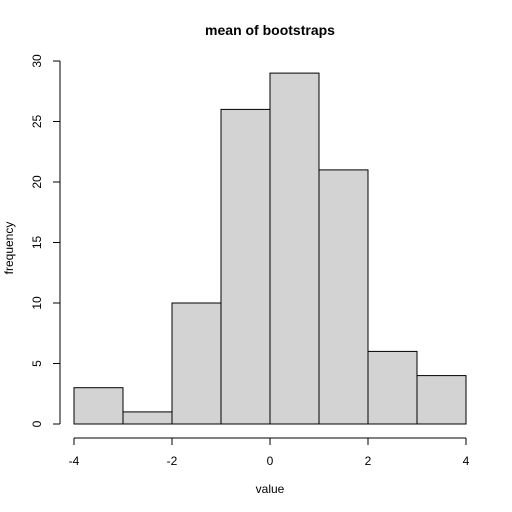 The width and height of the screenshot is (512, 512). I want to click on x-tick-label: 2, so click(368, 461).